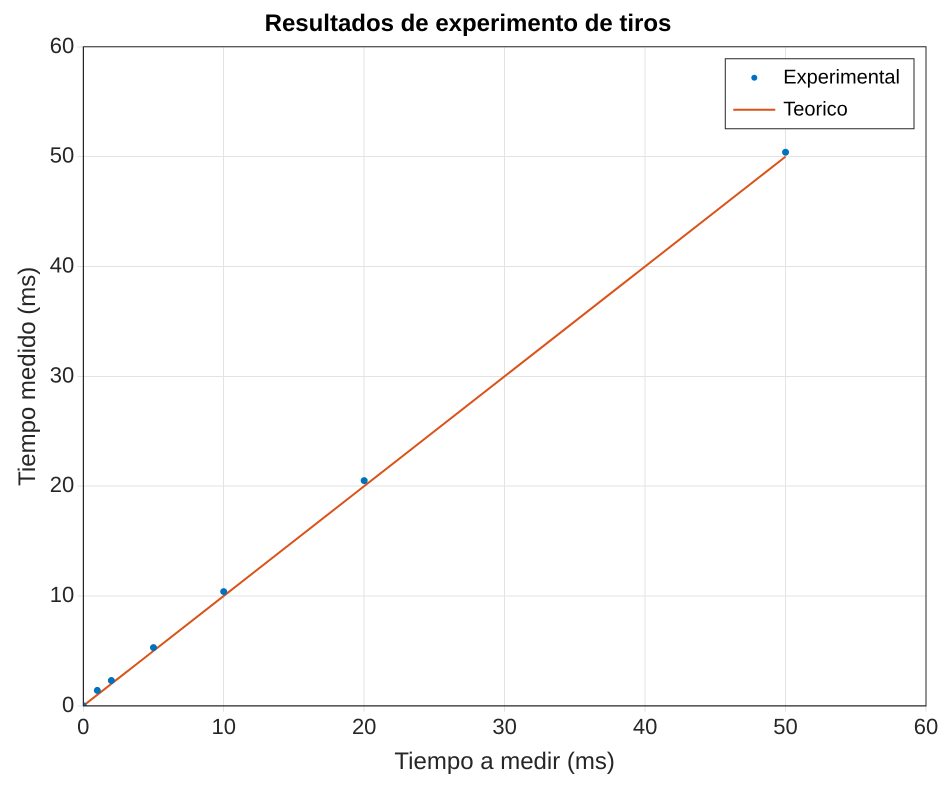 The height and width of the screenshot is (787, 944). Describe the element at coordinates (68, 704) in the screenshot. I see `y-tick-label: 0` at that location.